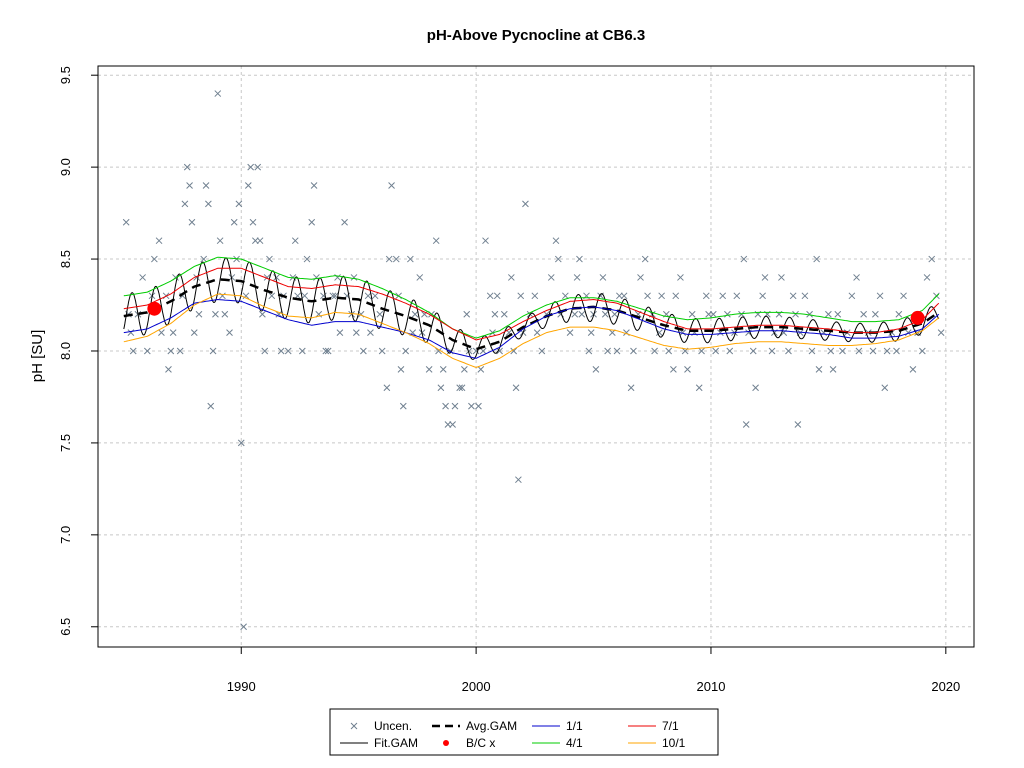 Image resolution: width=1024 pixels, height=768 pixels. Describe the element at coordinates (65, 351) in the screenshot. I see `y-tick-label: 8.0` at that location.